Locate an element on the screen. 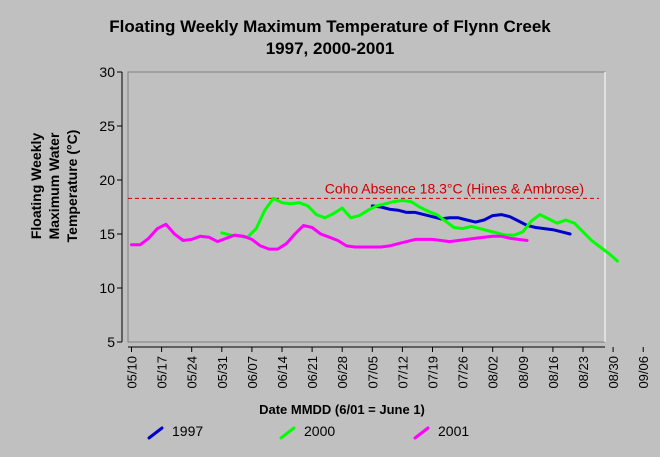 The image size is (660, 457). x-tick-label: 07/12 is located at coordinates (402, 372).